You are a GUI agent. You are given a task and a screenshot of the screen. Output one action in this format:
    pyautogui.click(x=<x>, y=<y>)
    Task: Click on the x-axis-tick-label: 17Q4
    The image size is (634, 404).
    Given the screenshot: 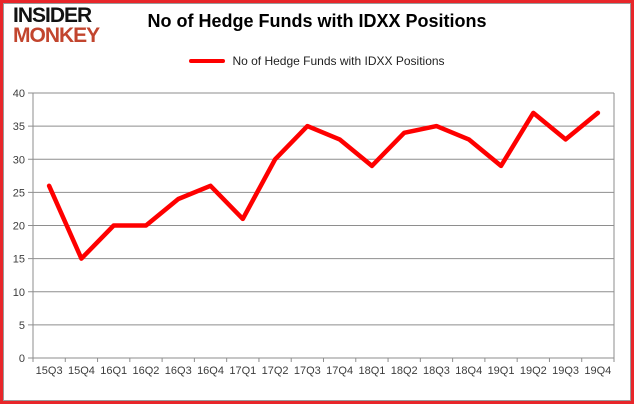 What is the action you would take?
    pyautogui.click(x=339, y=371)
    